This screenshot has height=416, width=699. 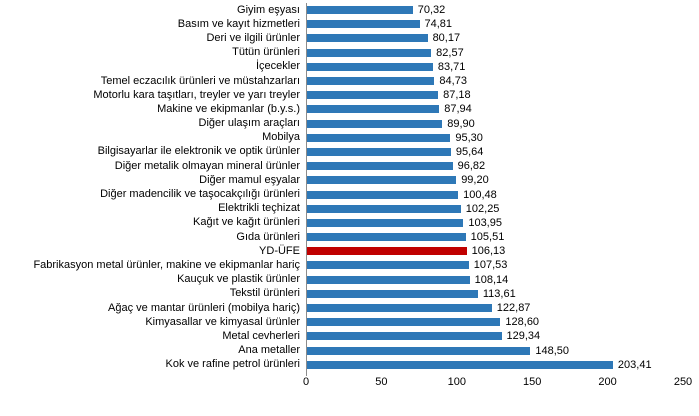 I want to click on value-label: 122,87, so click(x=513, y=308).